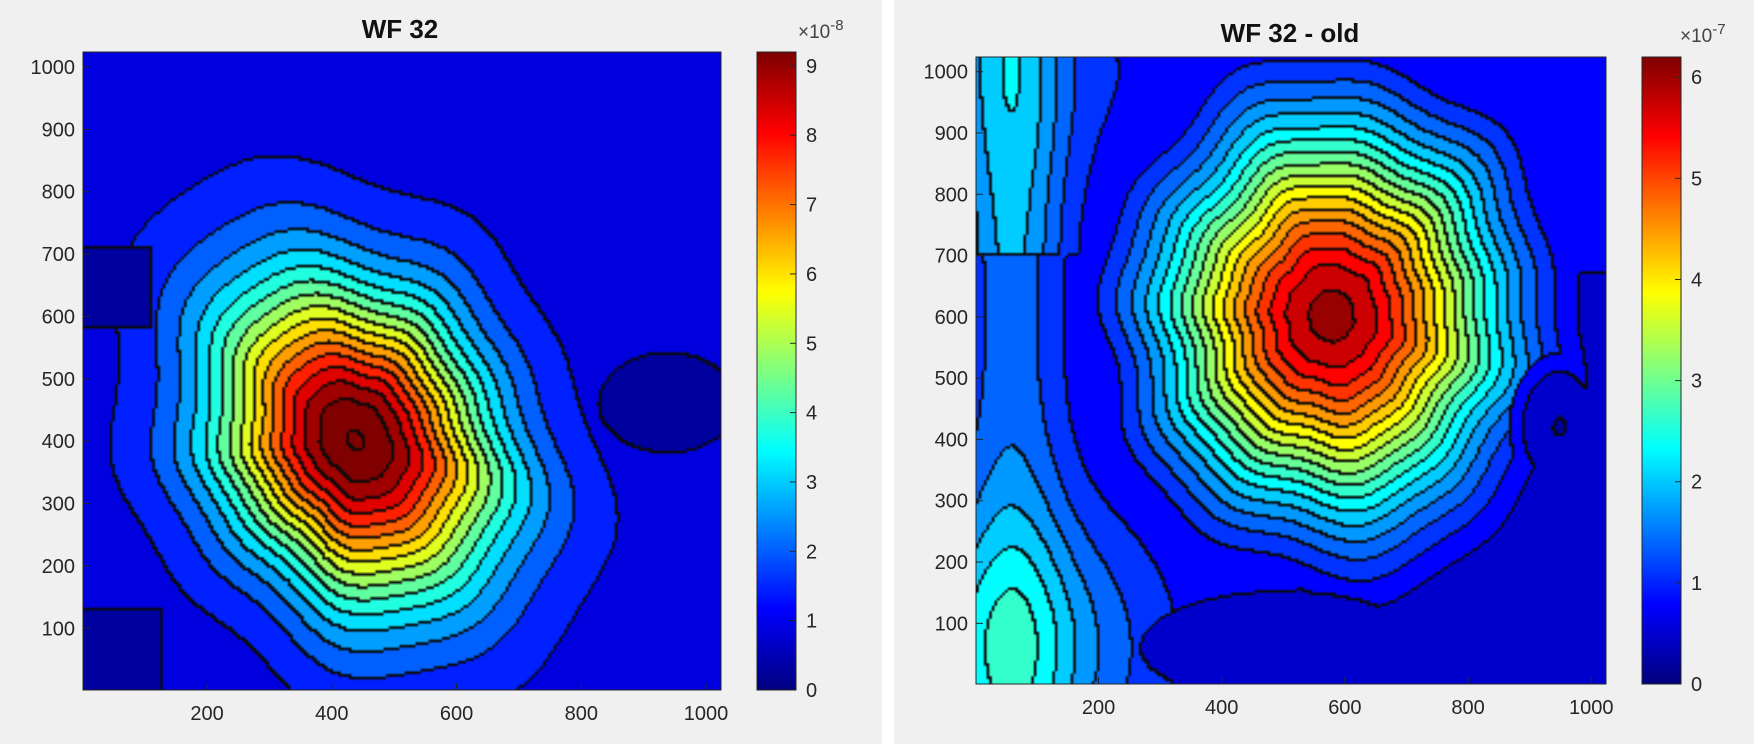 The width and height of the screenshot is (1754, 744). Describe the element at coordinates (1703, 34) in the screenshot. I see `colorbar-exponent: ×10⁻⁷` at that location.